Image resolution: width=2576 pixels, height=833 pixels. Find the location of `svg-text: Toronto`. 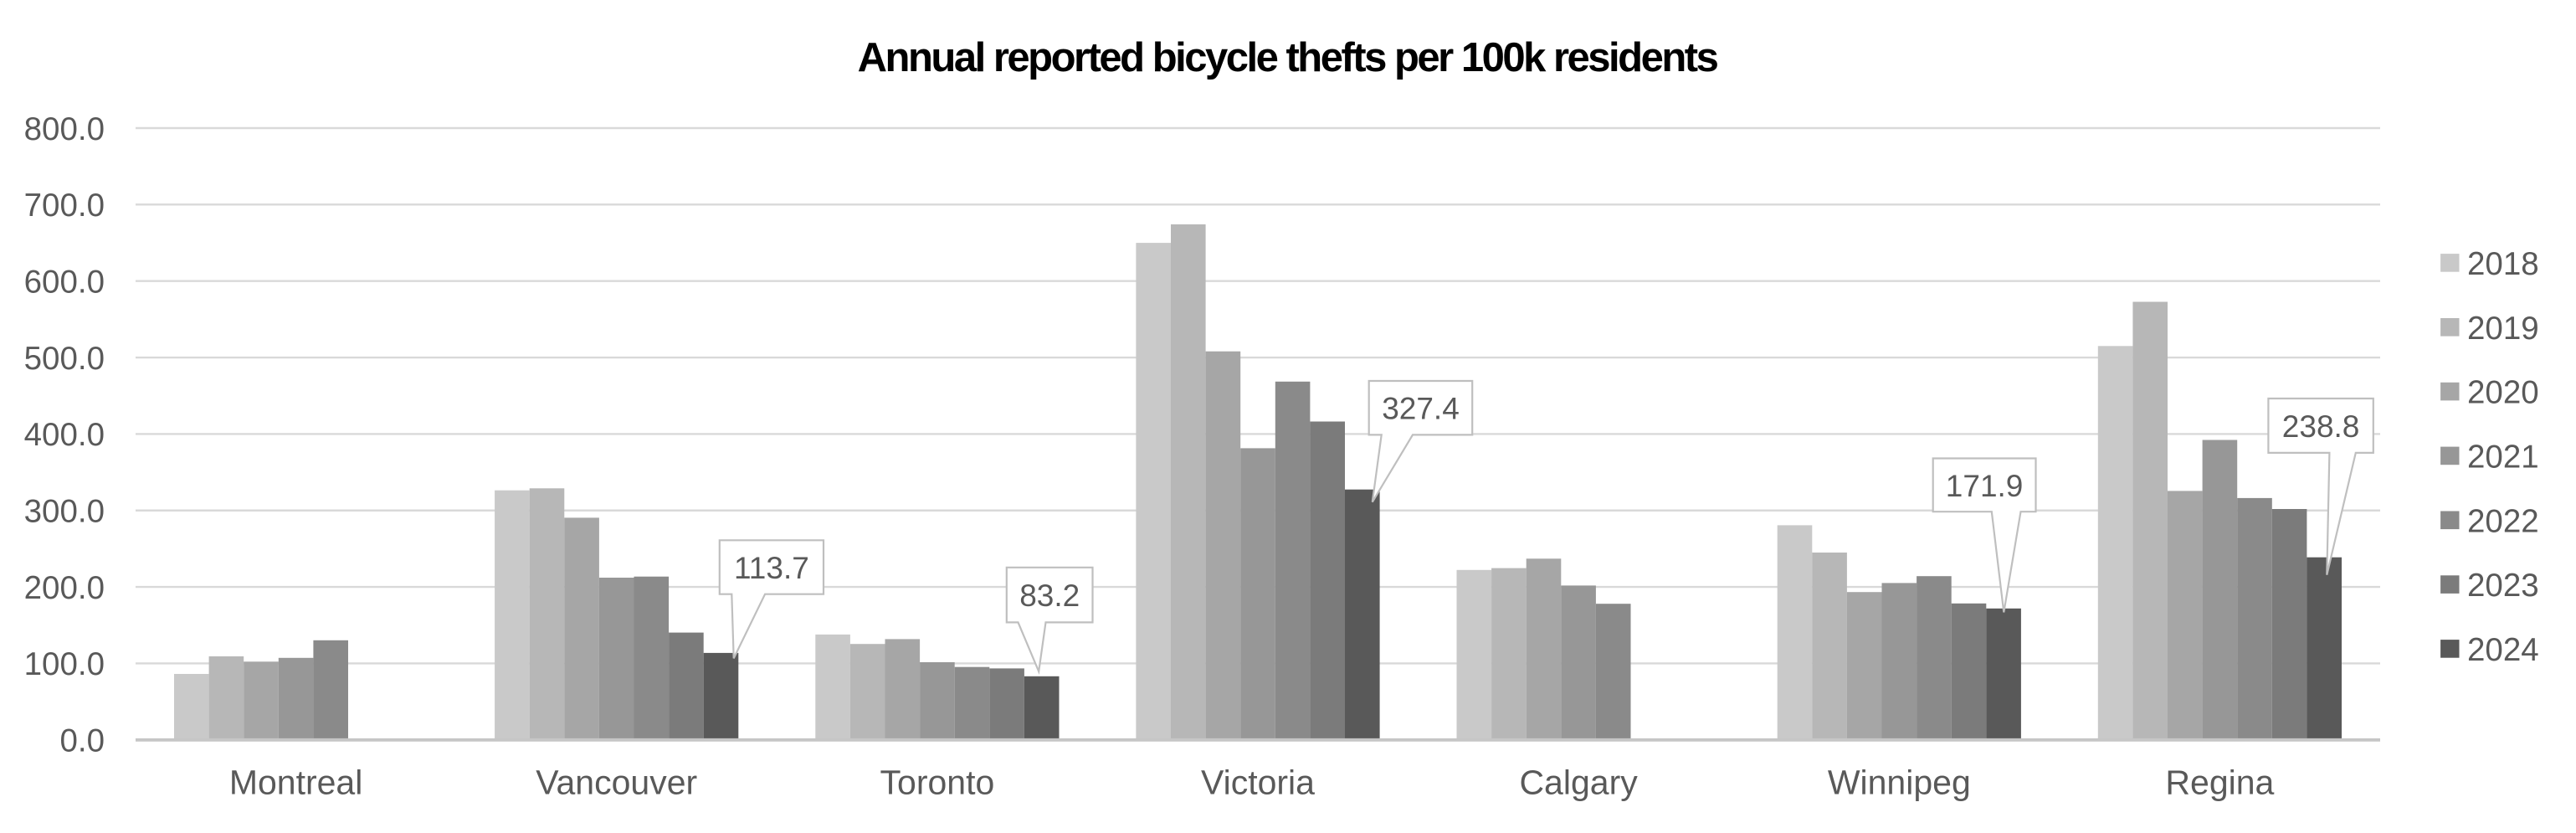

svg-text: Toronto is located at coordinates (937, 783).